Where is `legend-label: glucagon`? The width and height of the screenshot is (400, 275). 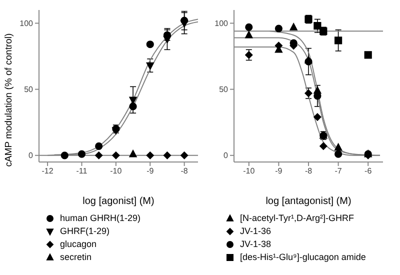
legend-label: glucagon is located at coordinates (78, 244).